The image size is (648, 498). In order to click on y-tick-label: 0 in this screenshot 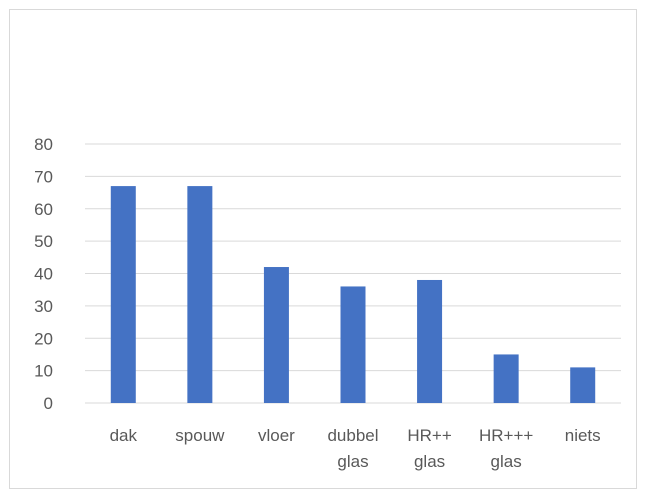, I will do `click(48, 403)`.